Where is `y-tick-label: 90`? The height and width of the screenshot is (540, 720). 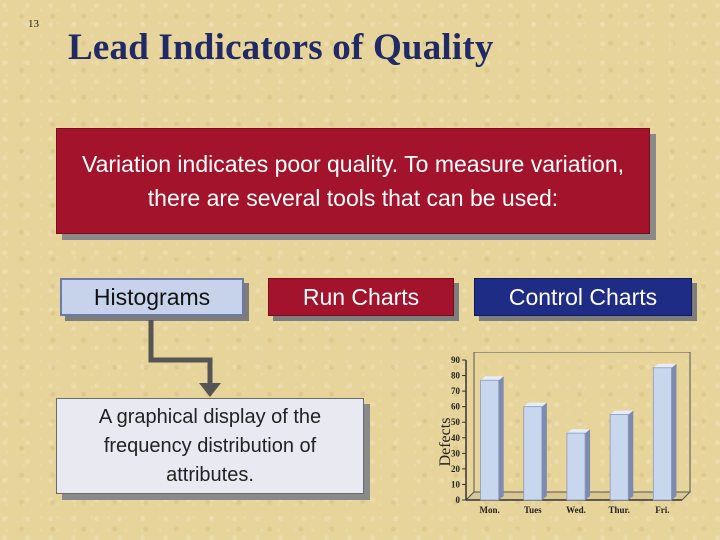 y-tick-label: 90 is located at coordinates (456, 360).